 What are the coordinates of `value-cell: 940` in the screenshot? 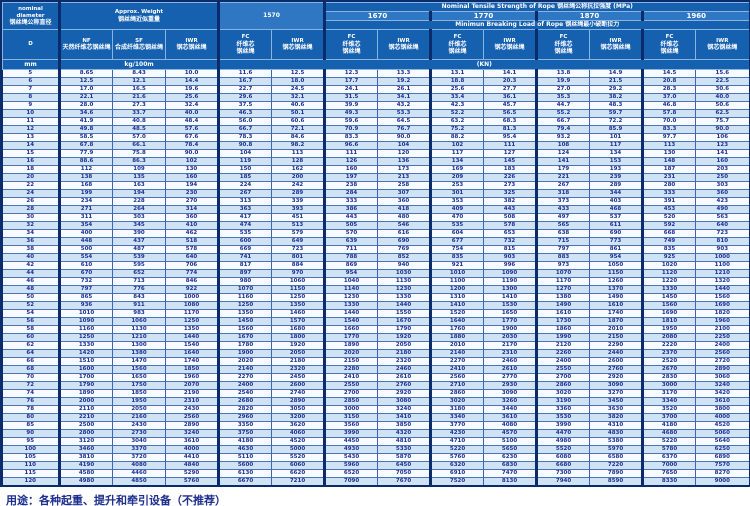 It's located at (405, 265).